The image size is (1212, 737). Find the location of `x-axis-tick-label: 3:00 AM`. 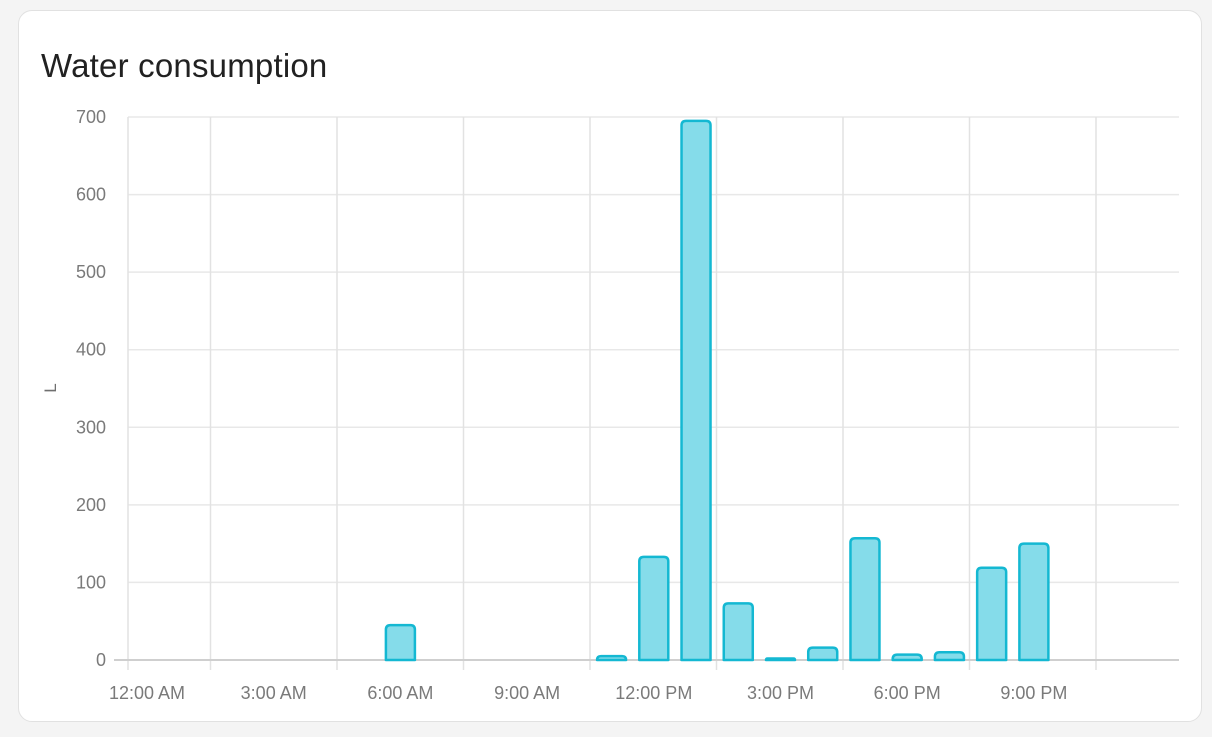

x-axis-tick-label: 3:00 AM is located at coordinates (274, 693).